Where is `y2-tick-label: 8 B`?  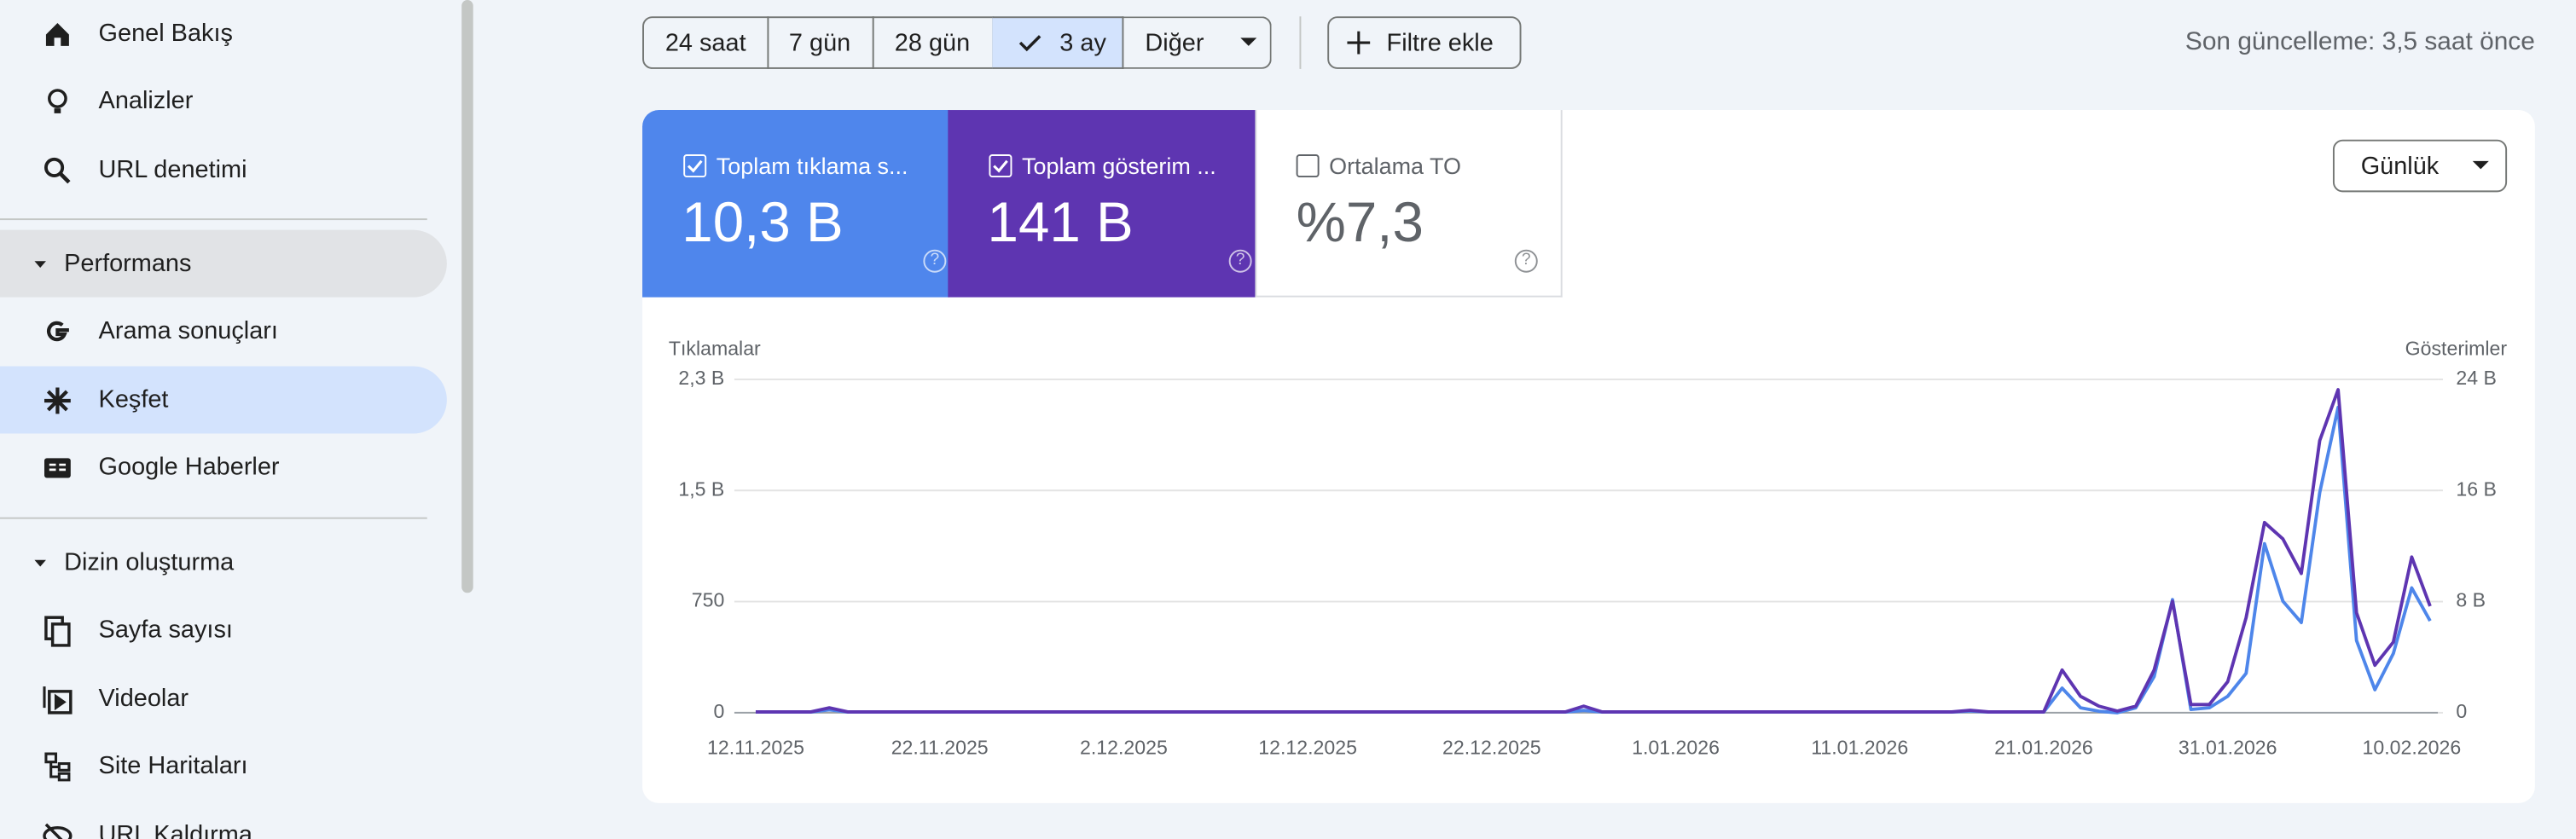 y2-tick-label: 8 B is located at coordinates (2471, 600).